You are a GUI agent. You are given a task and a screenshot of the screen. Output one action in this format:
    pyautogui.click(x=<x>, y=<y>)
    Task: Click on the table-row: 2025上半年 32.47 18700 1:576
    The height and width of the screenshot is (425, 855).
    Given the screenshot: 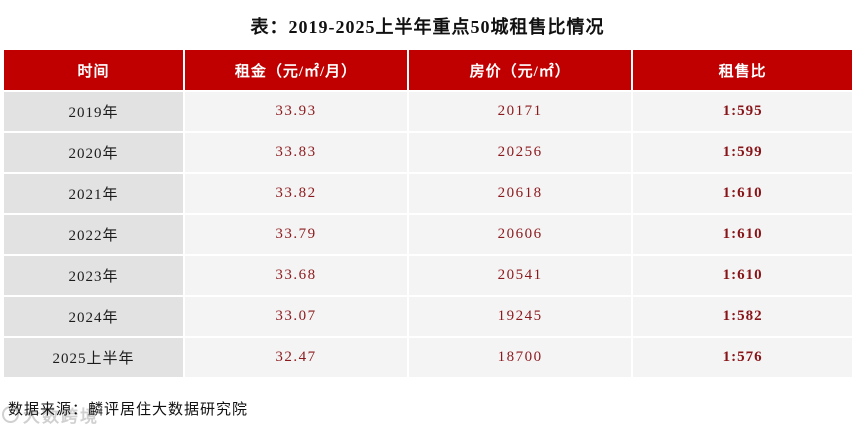 What is the action you would take?
    pyautogui.click(x=428, y=357)
    